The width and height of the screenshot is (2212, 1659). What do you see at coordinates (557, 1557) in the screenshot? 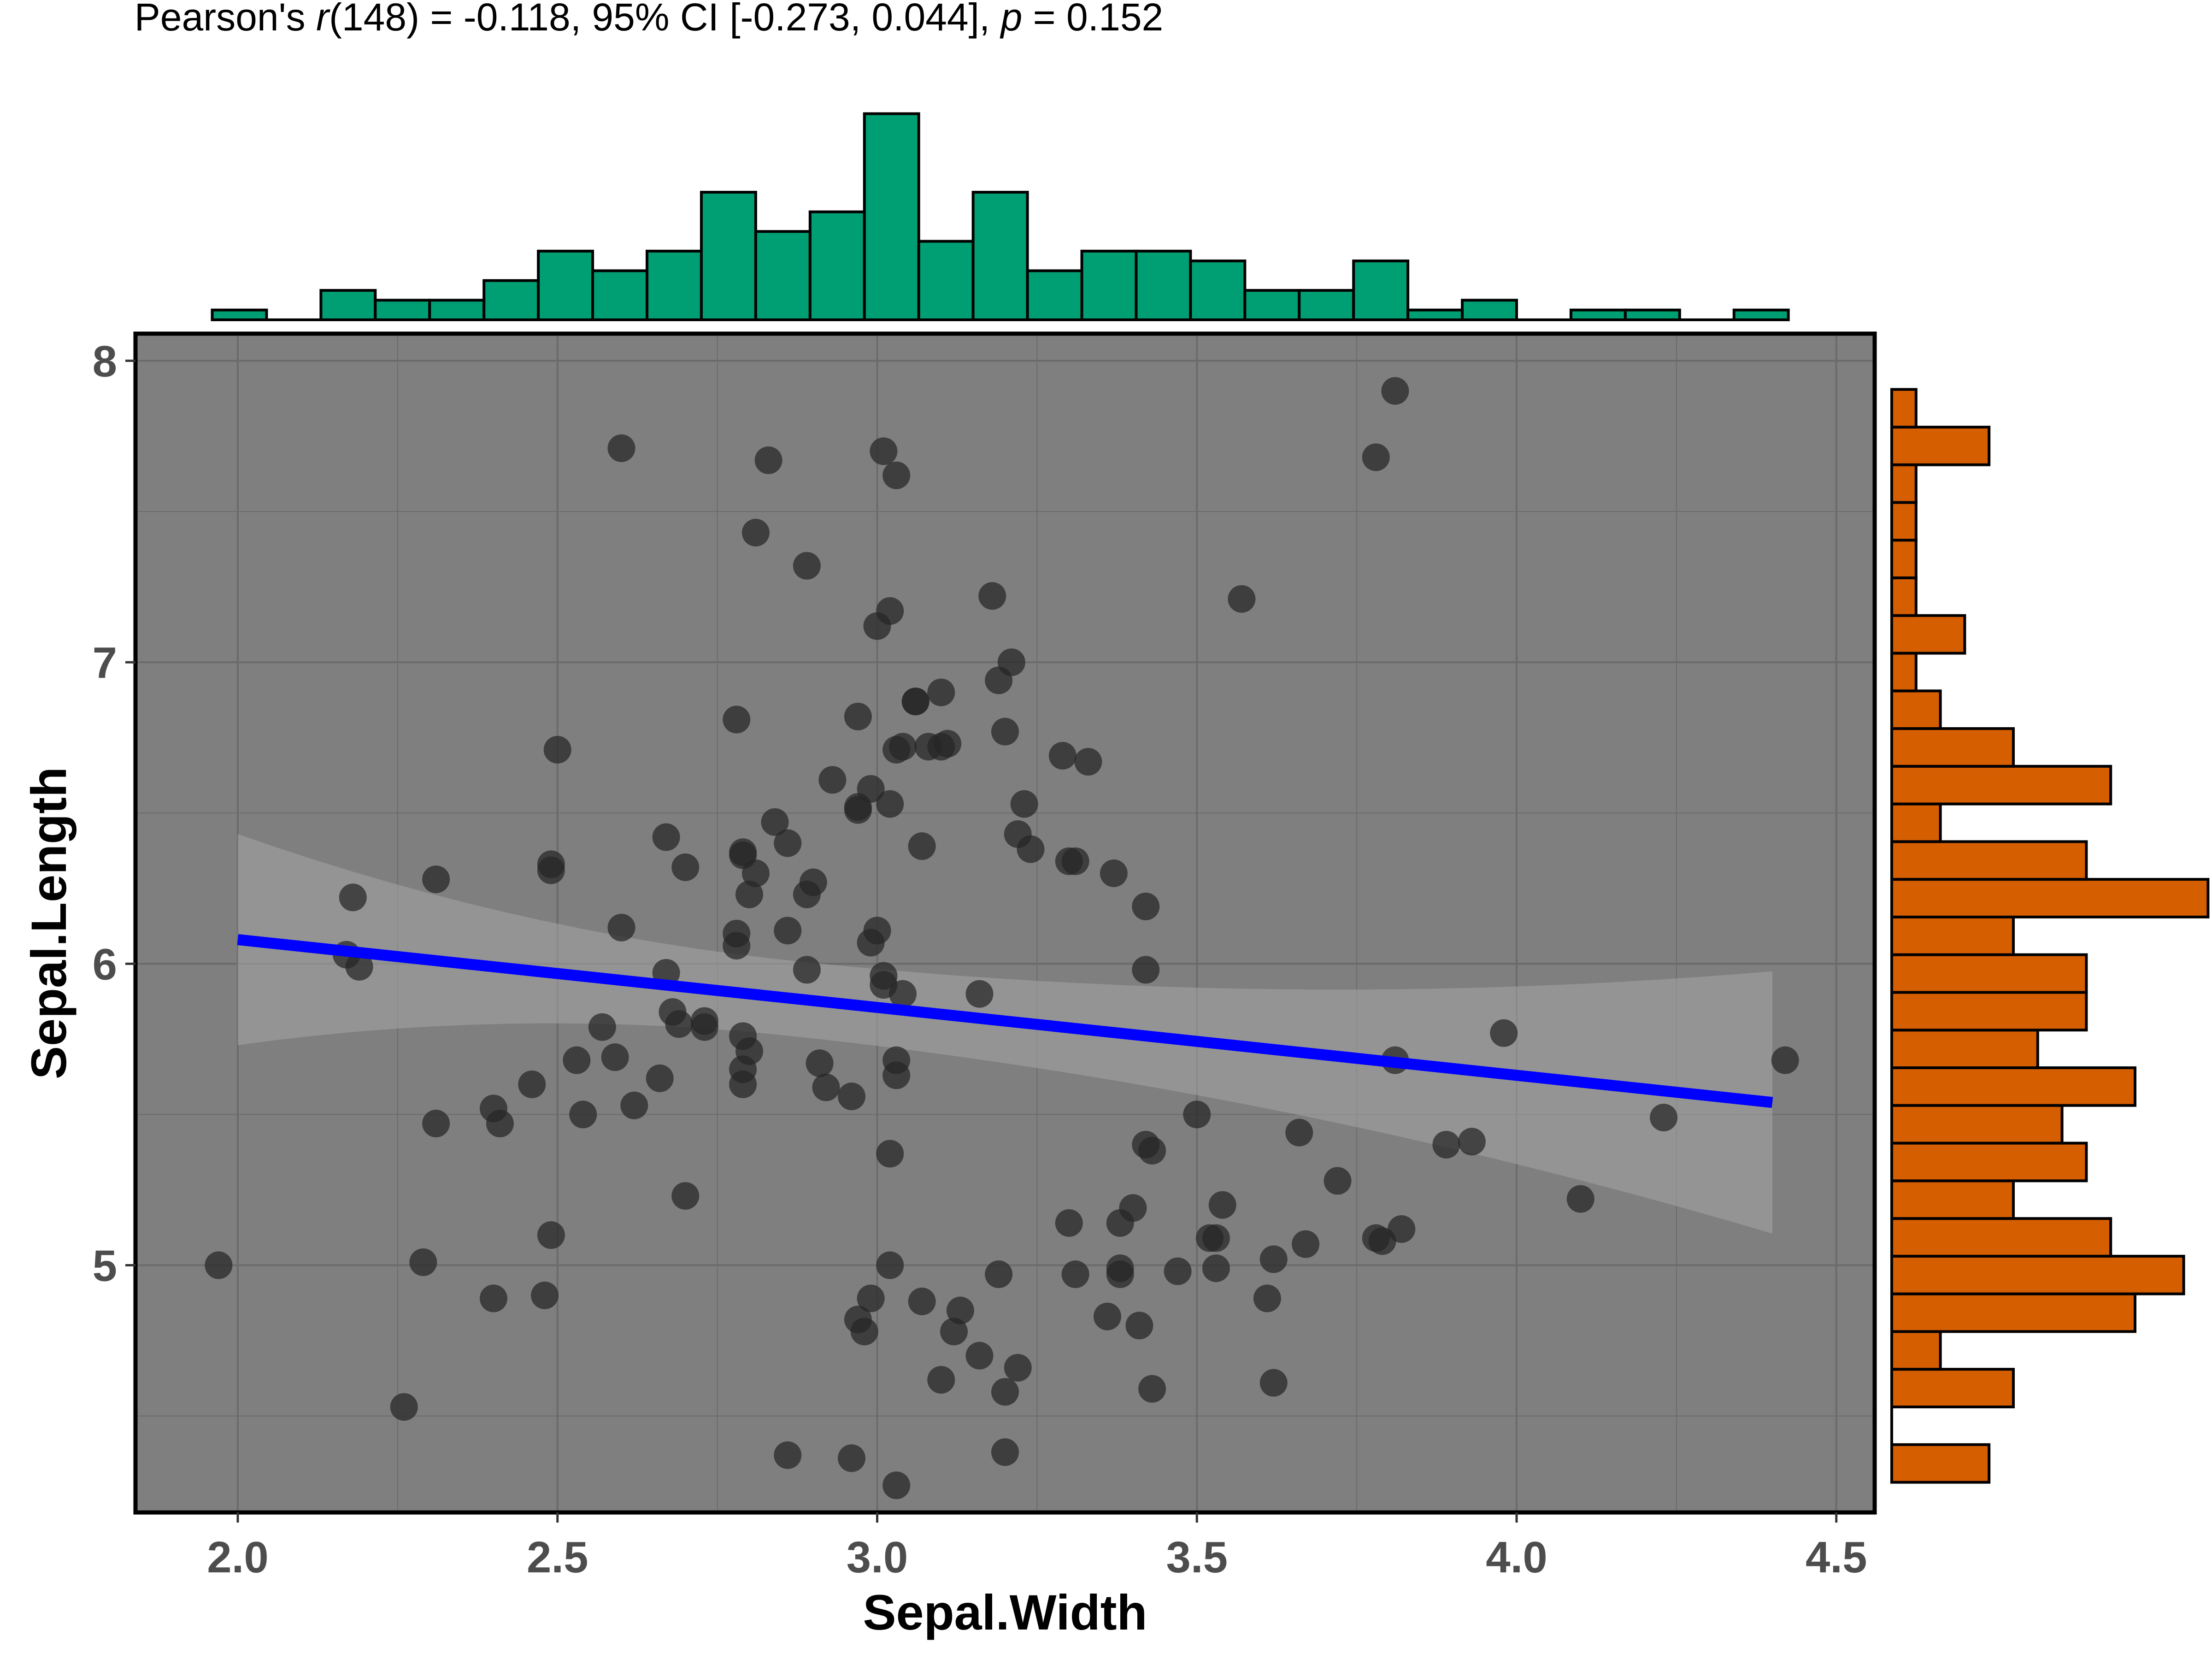
I see `x-tick-label: 2.5` at bounding box center [557, 1557].